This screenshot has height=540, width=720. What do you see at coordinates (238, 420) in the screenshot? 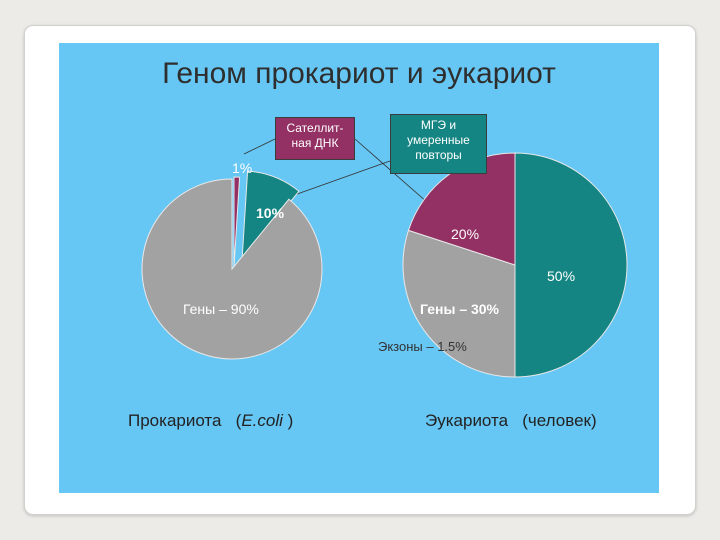
I see `prokaryote-caption-open: (` at bounding box center [238, 420].